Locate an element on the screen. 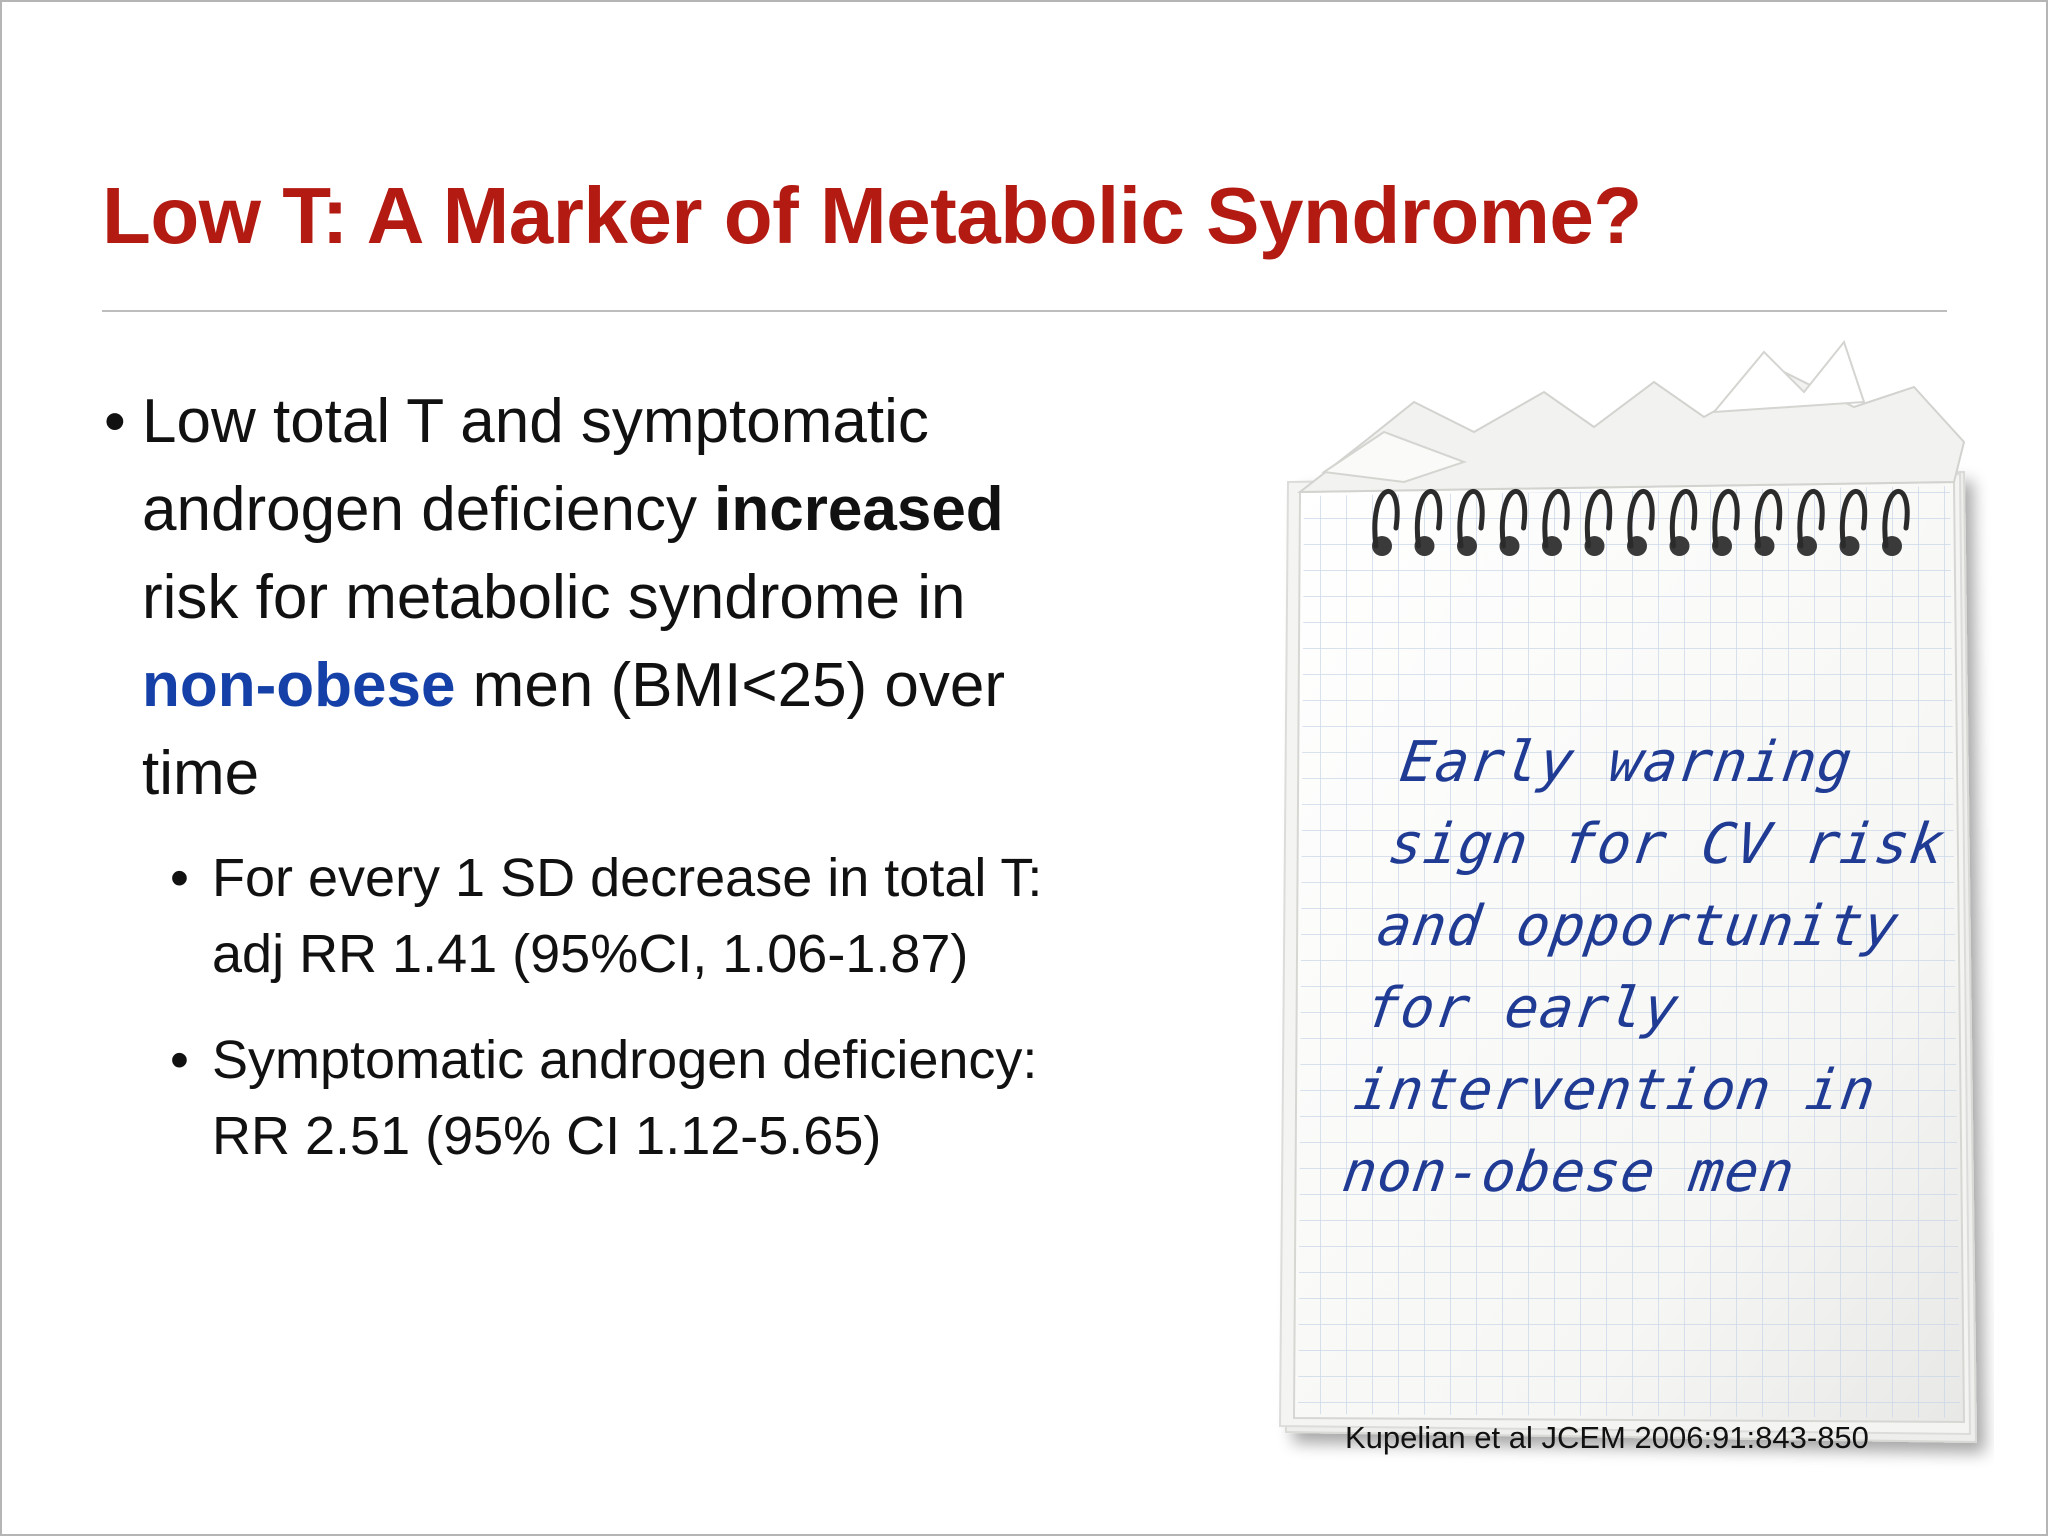  sub-bullet-line-1: Symptomatic androgen deficiency: is located at coordinates (625, 1060).